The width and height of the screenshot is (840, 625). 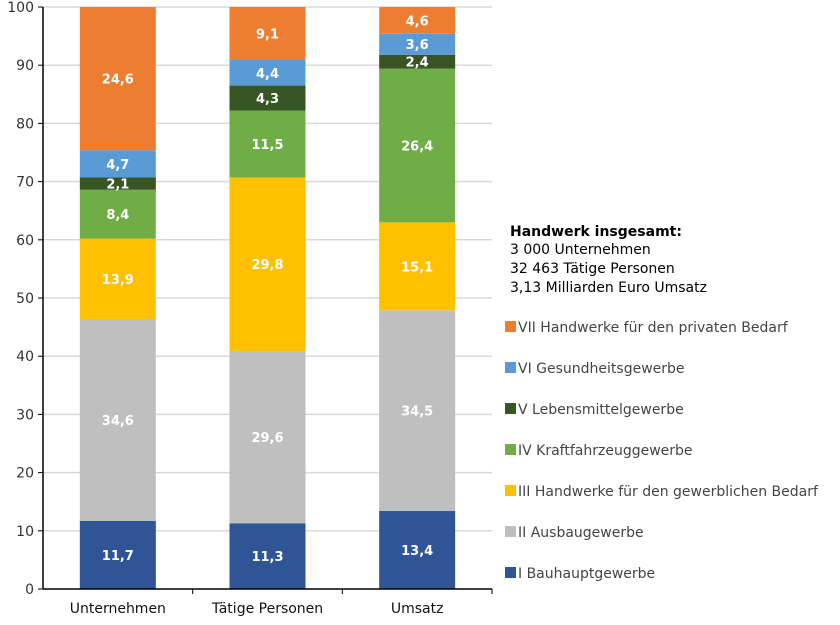 I want to click on data-label: 29,6, so click(x=267, y=438).